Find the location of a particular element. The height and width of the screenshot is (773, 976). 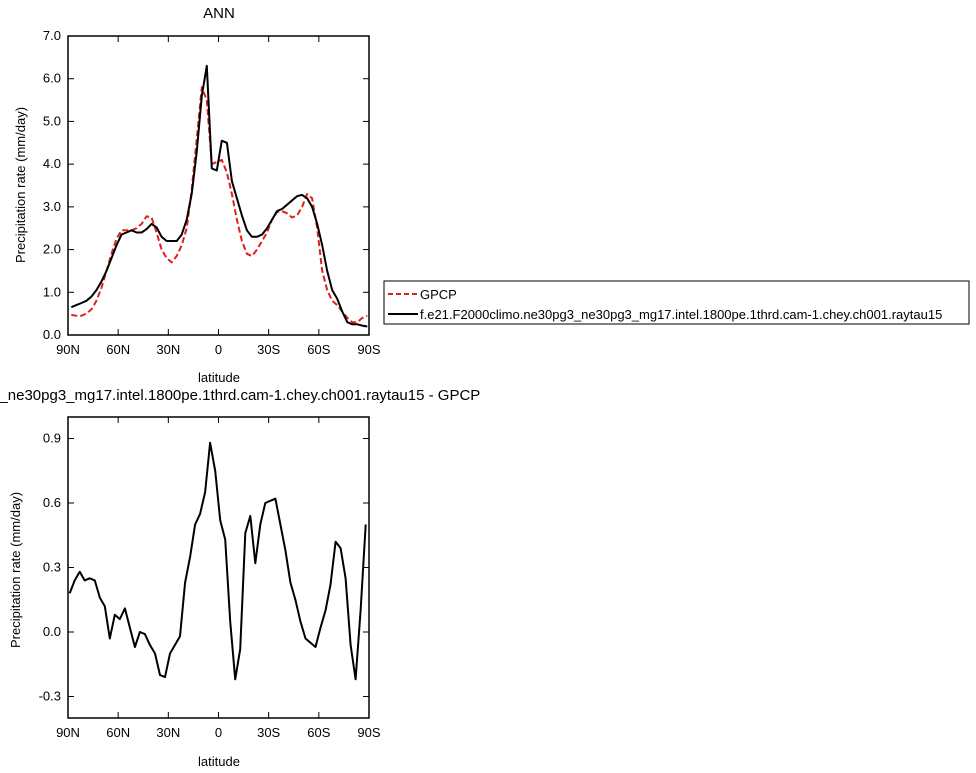

y-tick-label: 4.0 is located at coordinates (52, 163).